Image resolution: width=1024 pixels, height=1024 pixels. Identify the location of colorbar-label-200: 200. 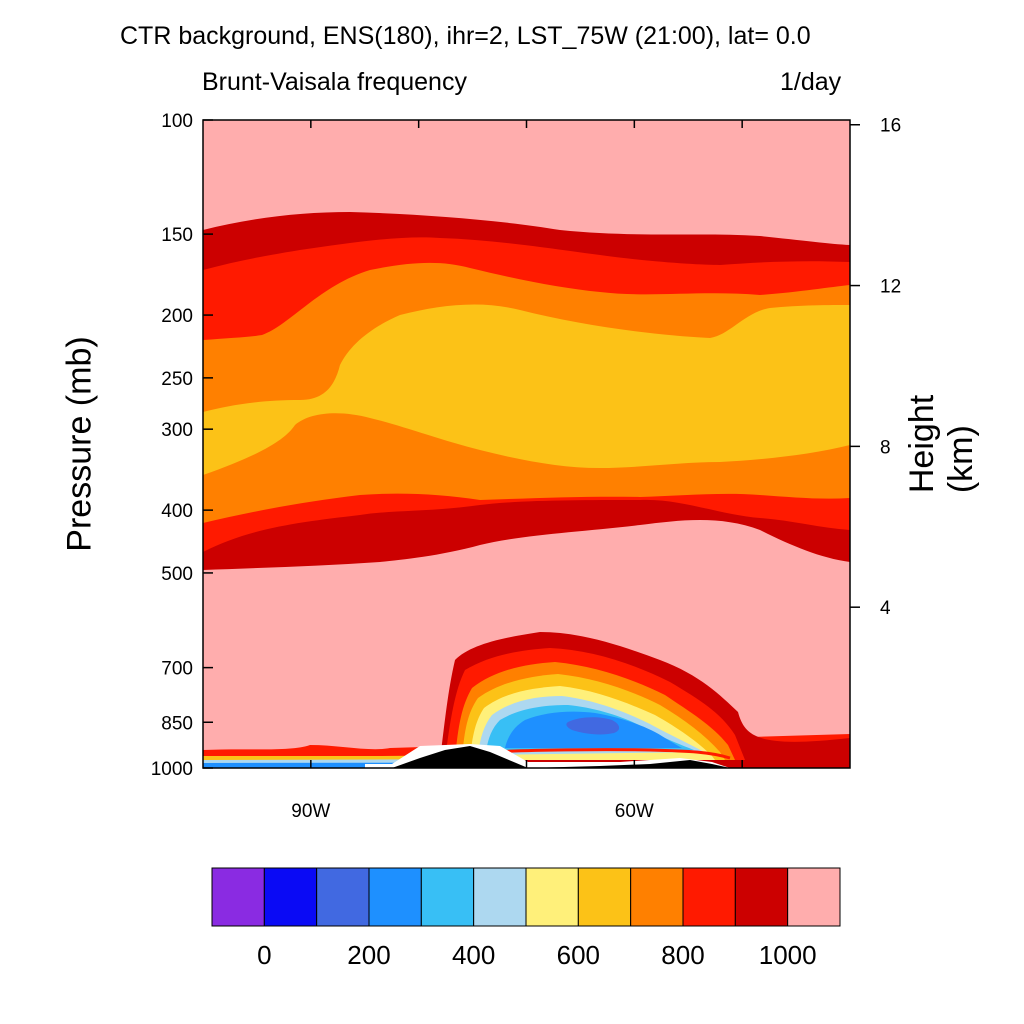
(368, 955).